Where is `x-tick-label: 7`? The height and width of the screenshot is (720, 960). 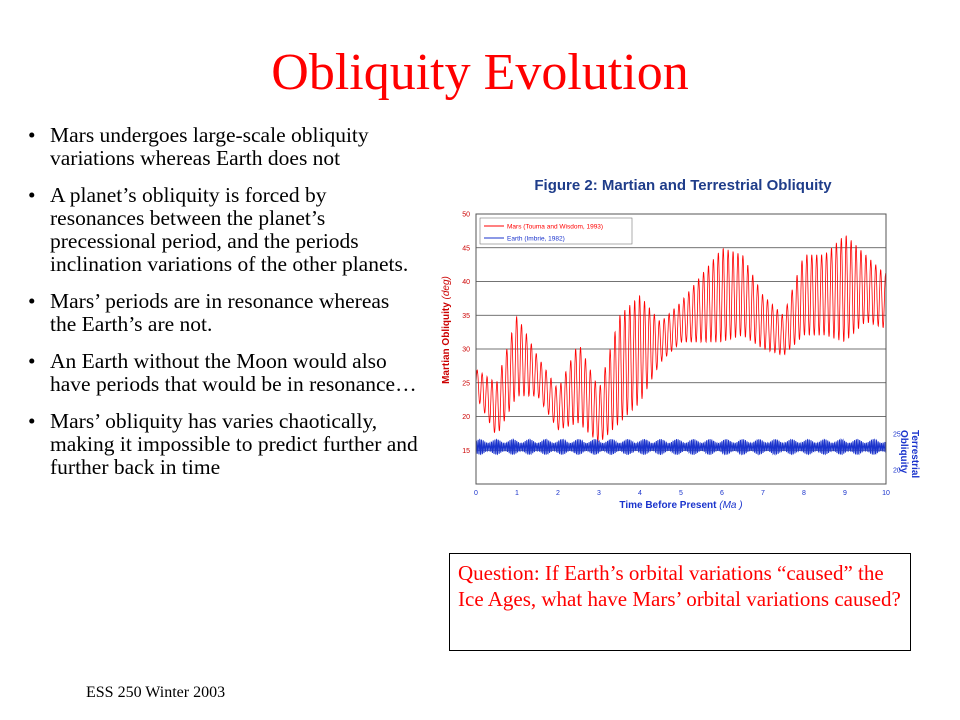
x-tick-label: 7 is located at coordinates (763, 493).